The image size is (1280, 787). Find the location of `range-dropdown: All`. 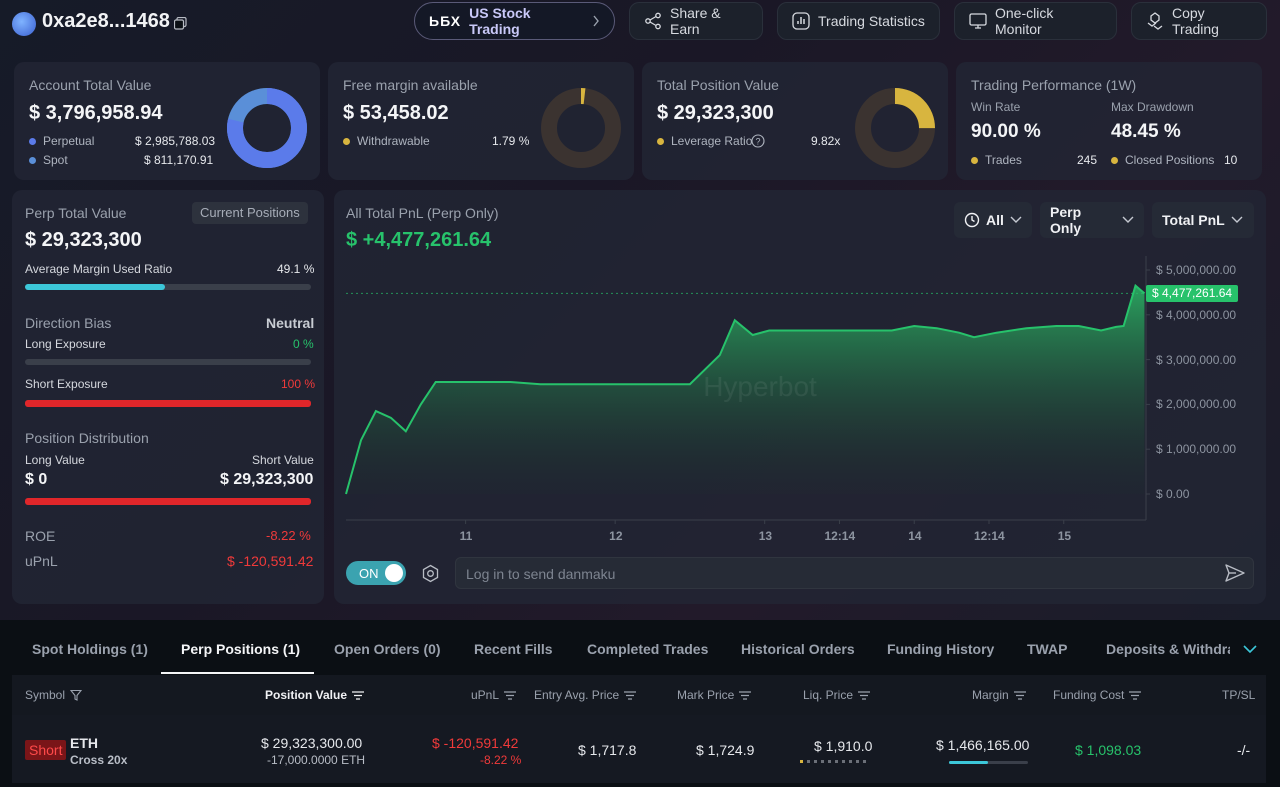

range-dropdown: All is located at coordinates (993, 220).